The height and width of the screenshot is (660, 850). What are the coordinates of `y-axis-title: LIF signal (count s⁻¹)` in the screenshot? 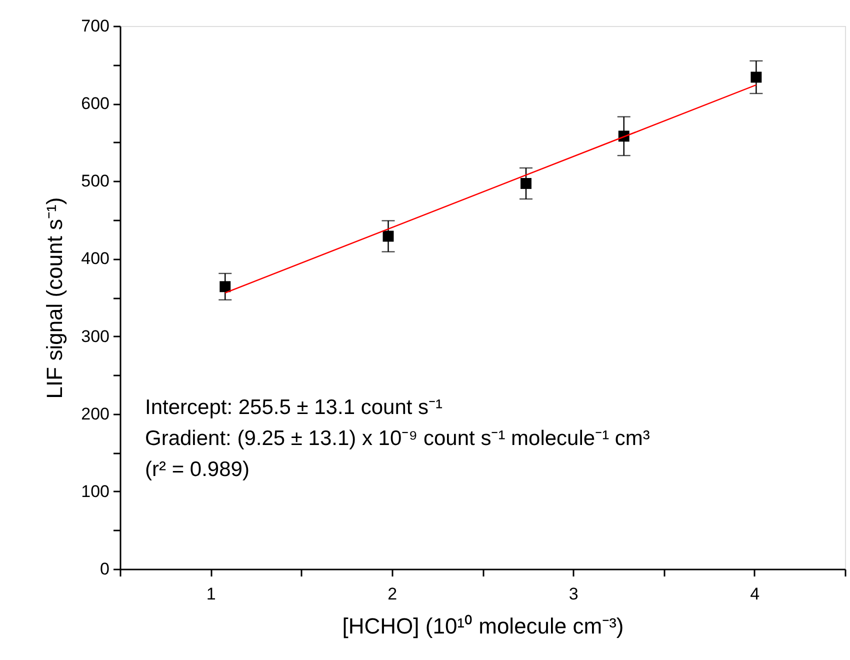 It's located at (55, 298).